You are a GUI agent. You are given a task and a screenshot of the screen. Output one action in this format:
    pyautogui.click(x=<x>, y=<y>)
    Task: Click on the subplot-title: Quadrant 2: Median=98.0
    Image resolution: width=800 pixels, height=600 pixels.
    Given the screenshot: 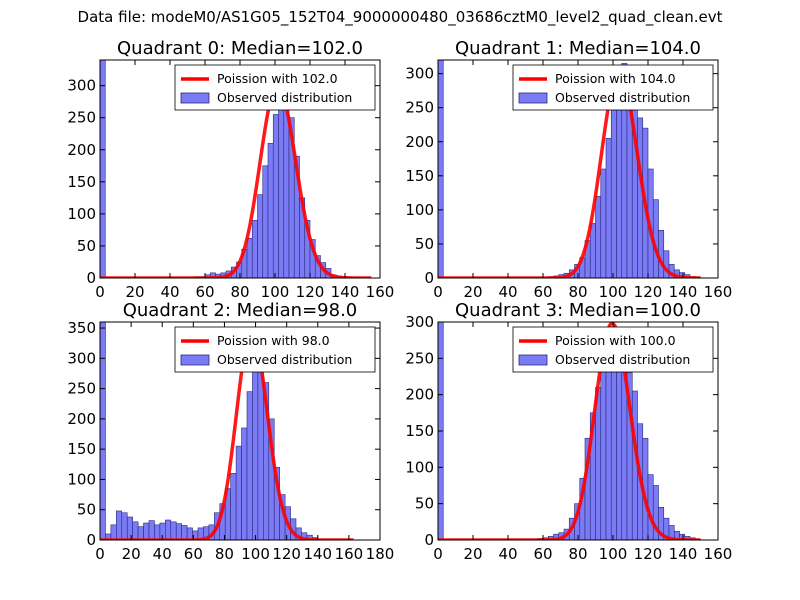 What is the action you would take?
    pyautogui.click(x=240, y=310)
    